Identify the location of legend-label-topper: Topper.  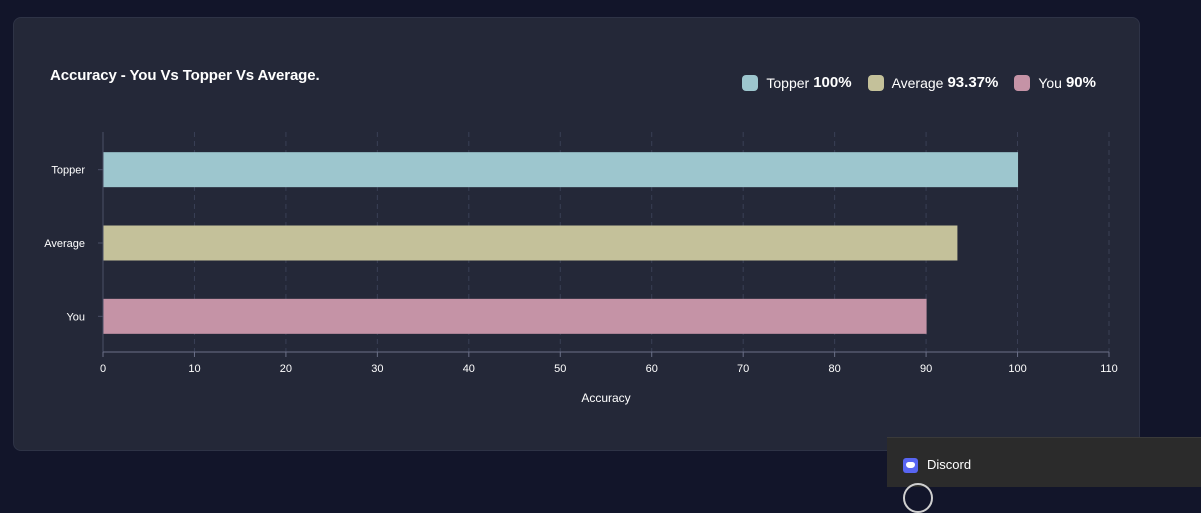
(788, 82).